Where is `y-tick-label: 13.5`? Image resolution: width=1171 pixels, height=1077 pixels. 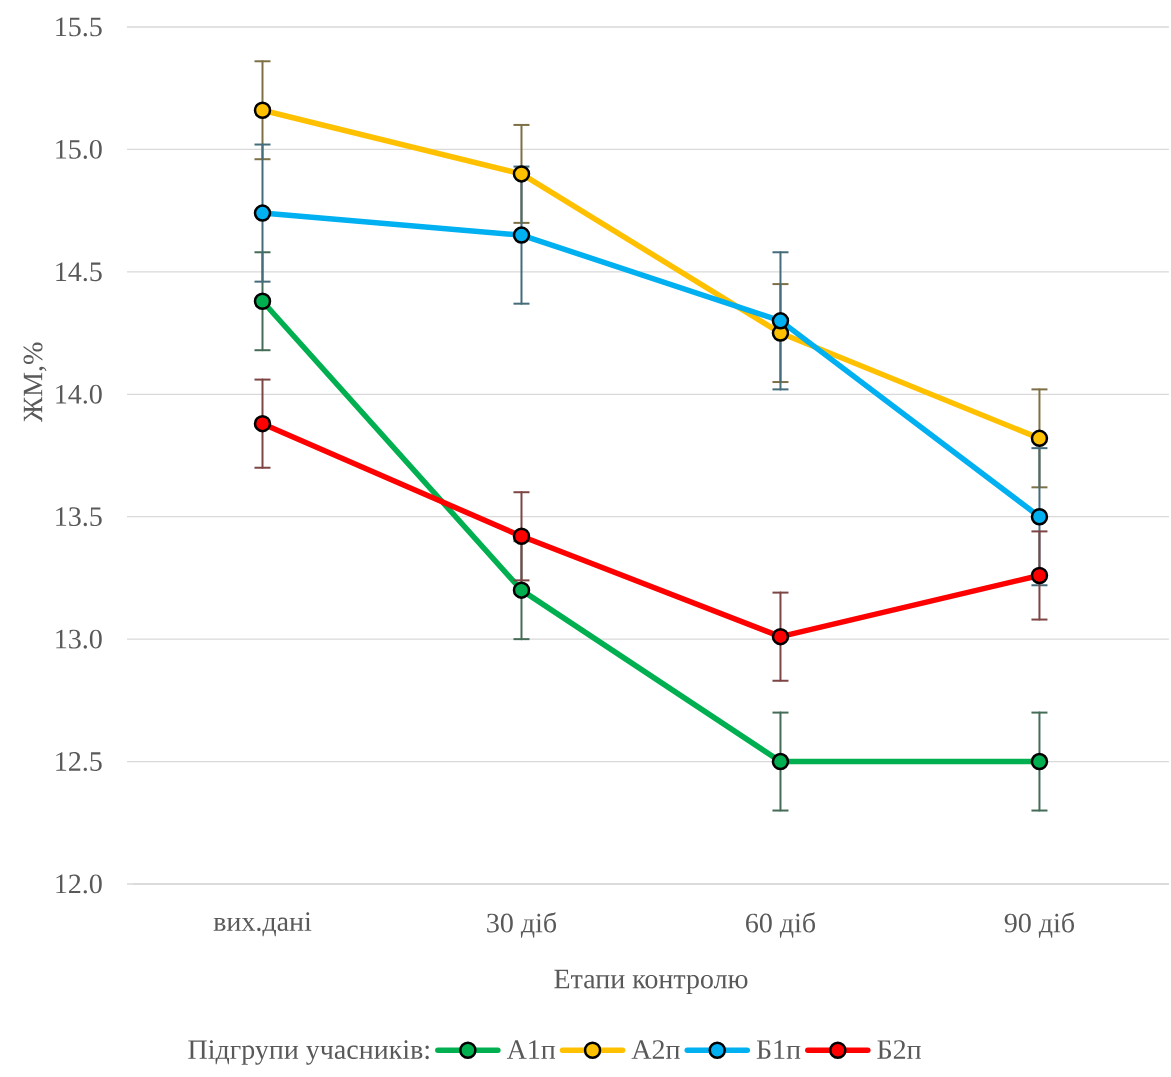 y-tick-label: 13.5 is located at coordinates (79, 517).